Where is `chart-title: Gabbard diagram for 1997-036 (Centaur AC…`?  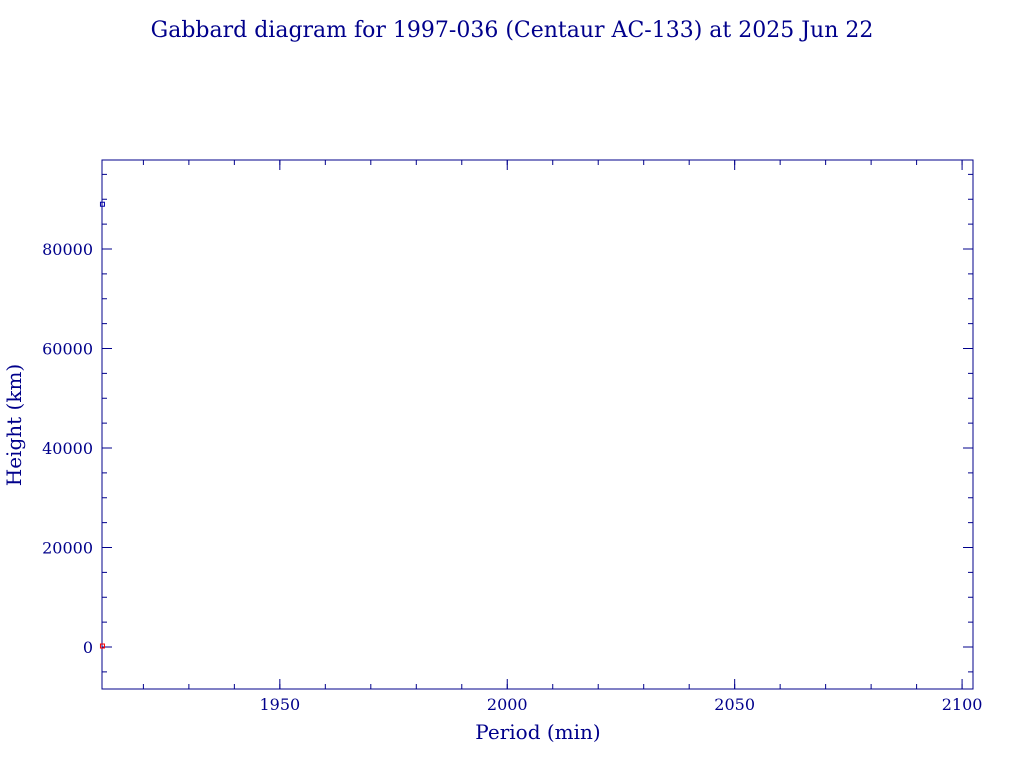
chart-title: Gabbard diagram for 1997-036 (Centaur AC… is located at coordinates (512, 30).